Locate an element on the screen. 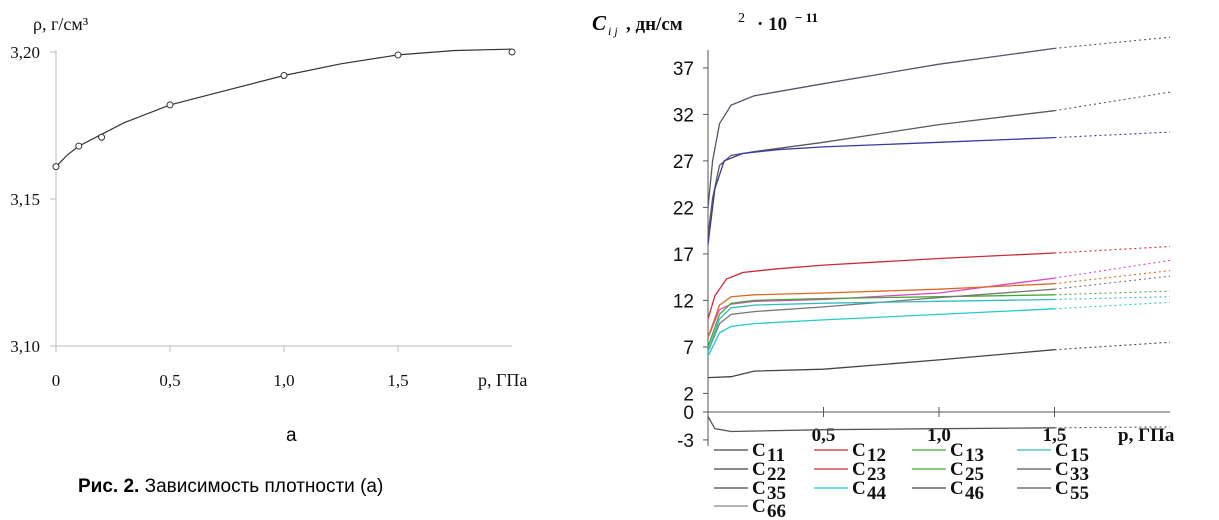  caption-prefix: Рис. 2. is located at coordinates (109, 486).